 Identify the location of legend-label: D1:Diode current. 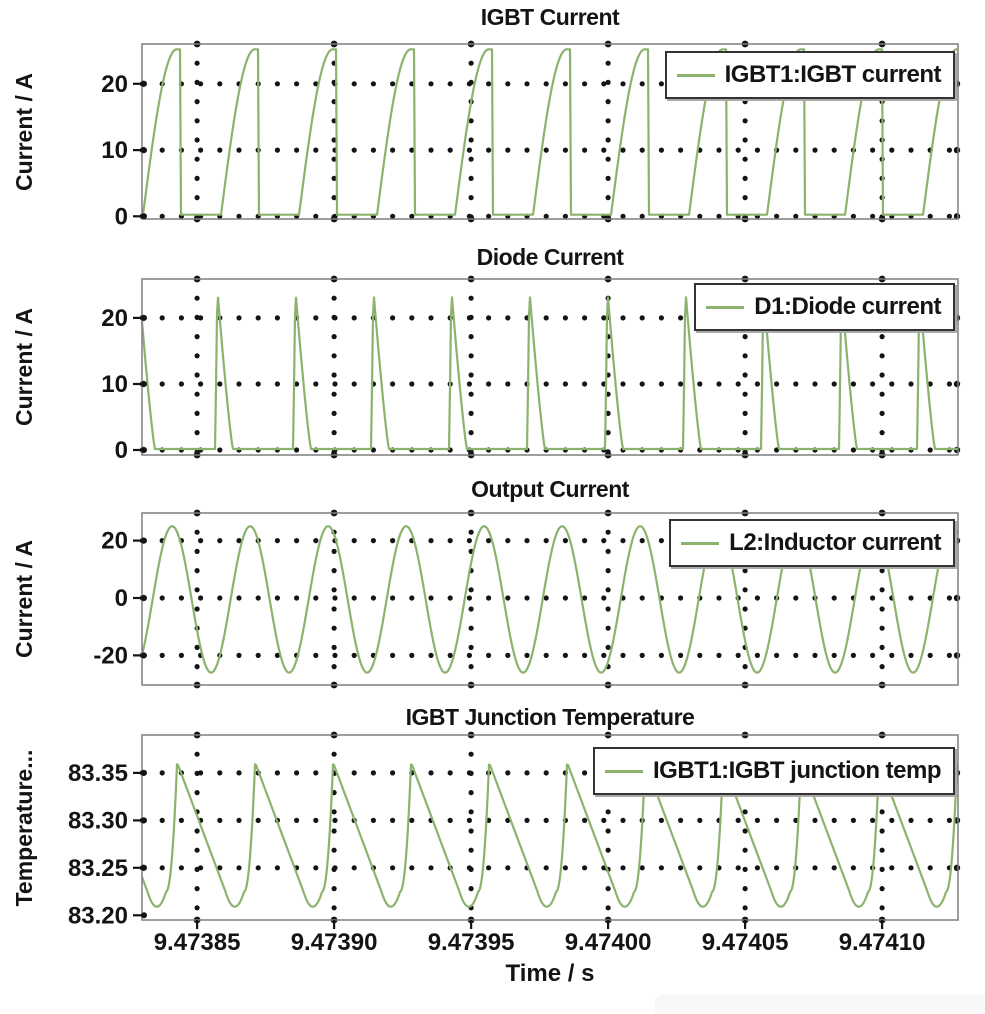
(847, 306).